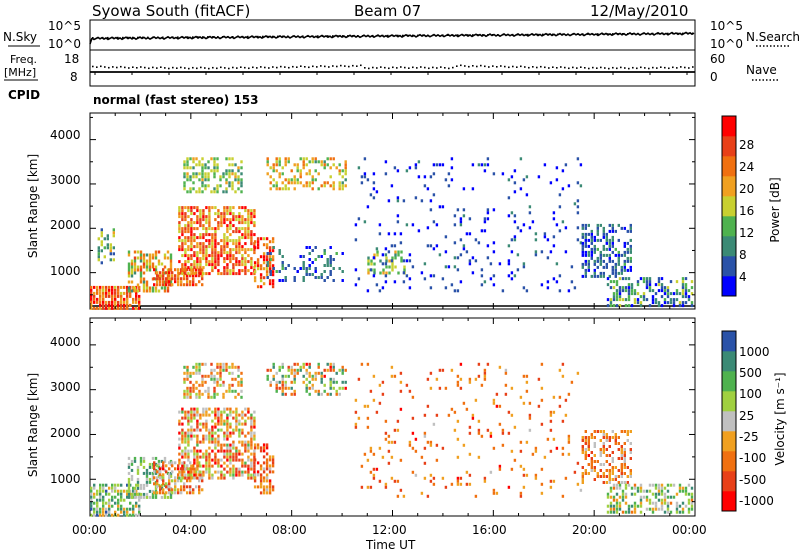  I want to click on station-title: Syowa South (fitACF), so click(171, 11).